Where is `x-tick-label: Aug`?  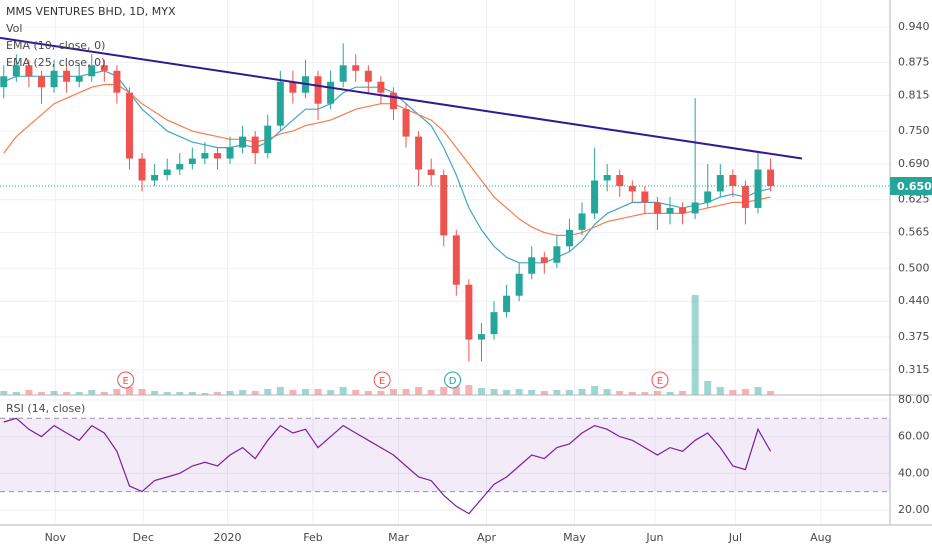
x-tick-label: Aug is located at coordinates (820, 537).